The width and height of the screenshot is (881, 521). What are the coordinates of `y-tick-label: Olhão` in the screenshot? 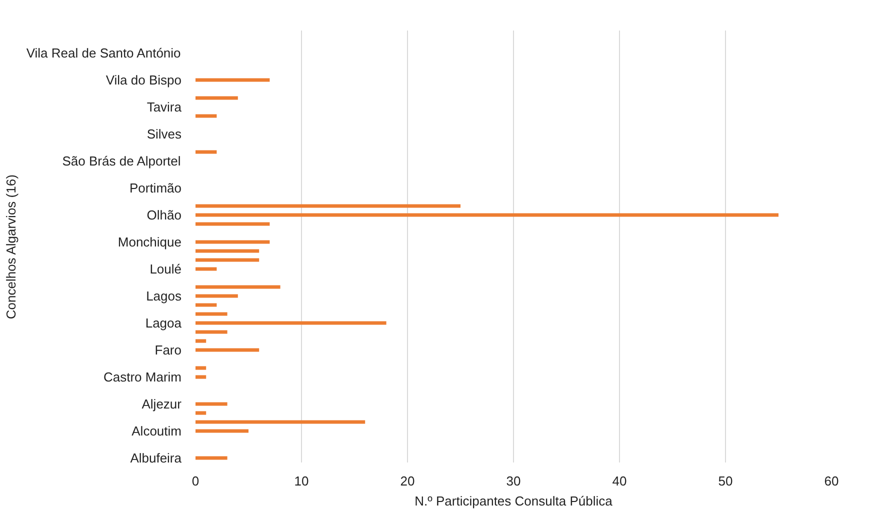 It's located at (164, 215).